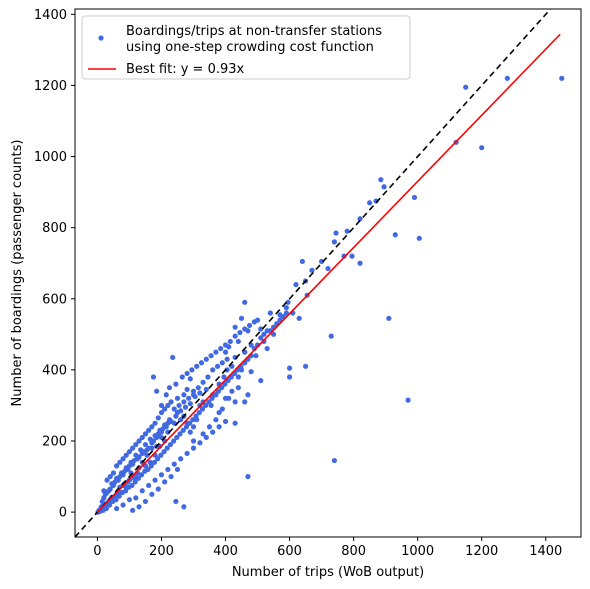 The image size is (590, 589). I want to click on x-tick-label: 1200, so click(481, 551).